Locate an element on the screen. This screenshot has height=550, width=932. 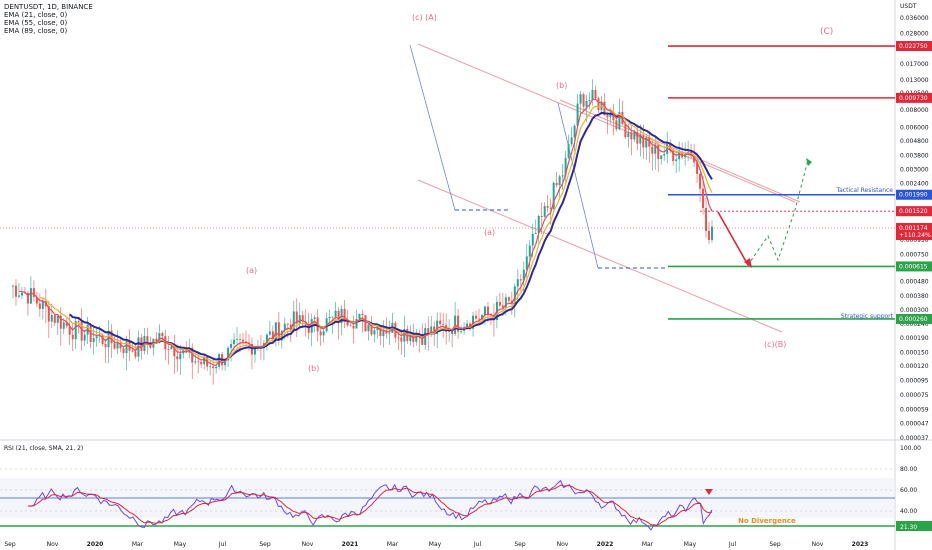
rsi-tick-label: 100.00 is located at coordinates (910, 448).